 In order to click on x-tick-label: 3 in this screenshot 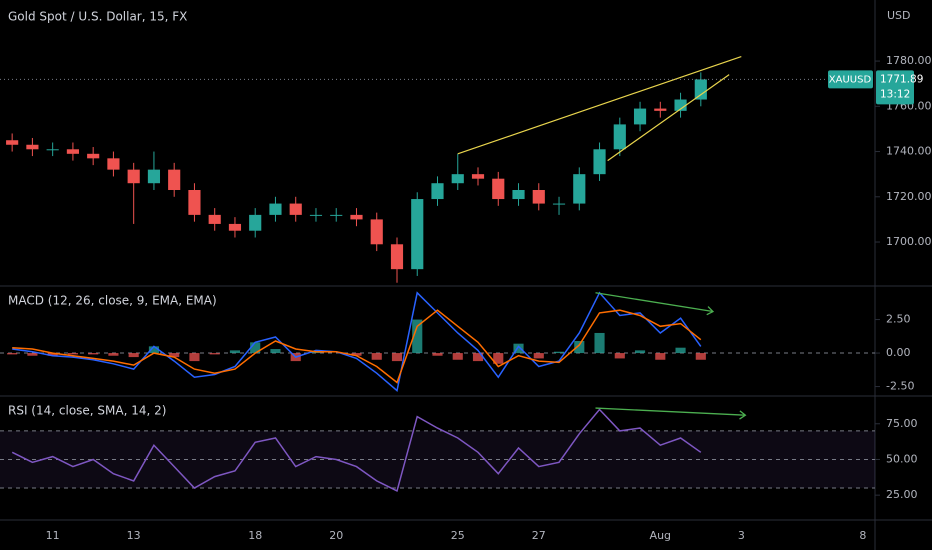, I will do `click(741, 535)`.